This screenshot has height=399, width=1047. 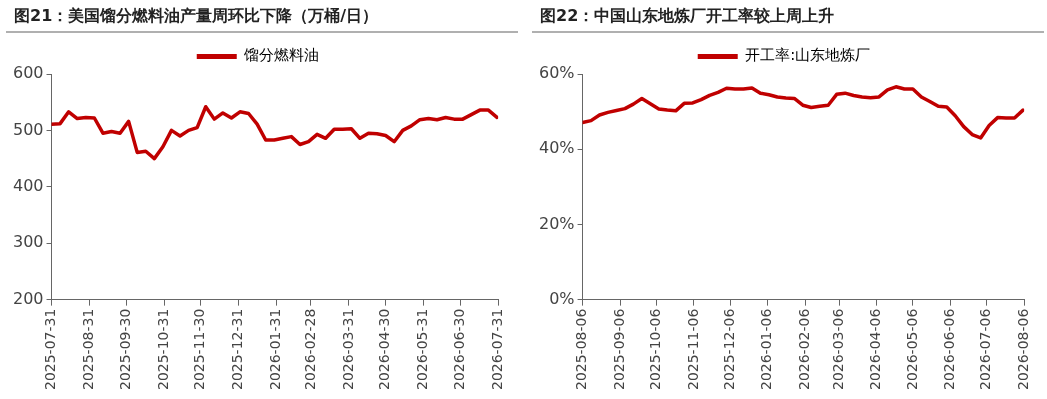 I want to click on x-tick-label: 2025-12-06, so click(x=728, y=349).